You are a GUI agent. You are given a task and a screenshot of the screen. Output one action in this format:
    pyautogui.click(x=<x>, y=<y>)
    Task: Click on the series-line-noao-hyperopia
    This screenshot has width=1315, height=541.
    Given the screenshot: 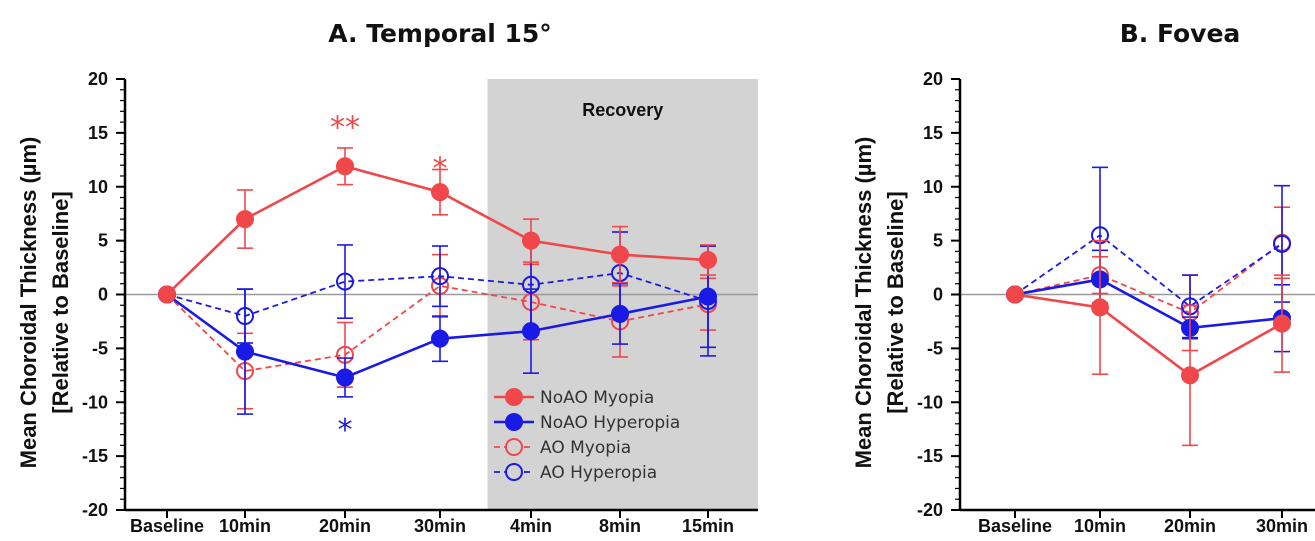 What is the action you would take?
    pyautogui.click(x=1148, y=304)
    